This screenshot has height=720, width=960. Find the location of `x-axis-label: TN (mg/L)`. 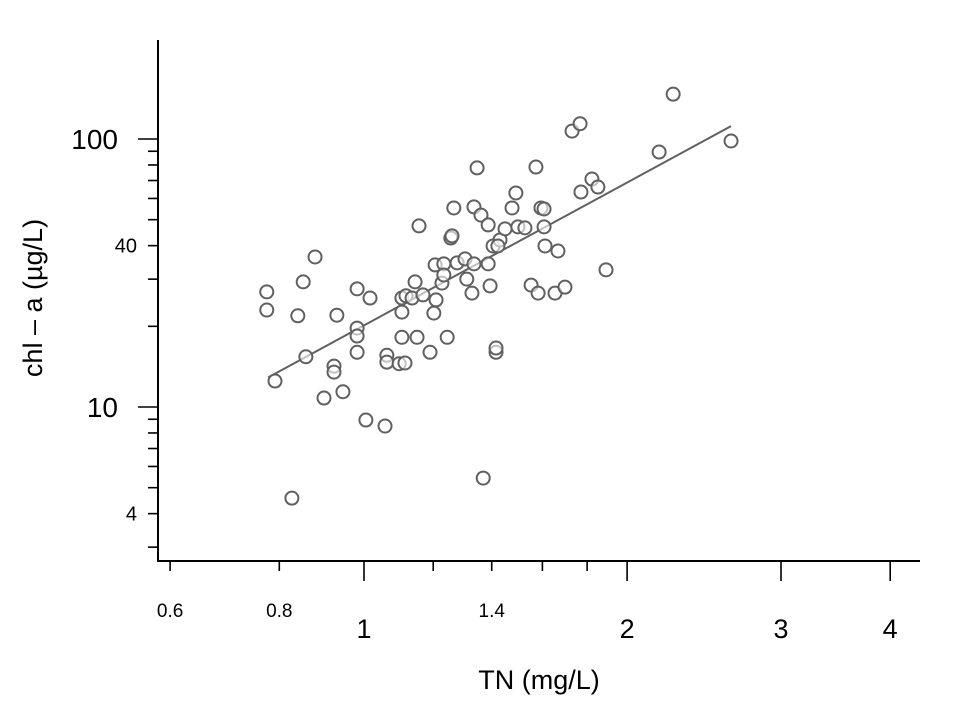

x-axis-label: TN (mg/L) is located at coordinates (539, 680).